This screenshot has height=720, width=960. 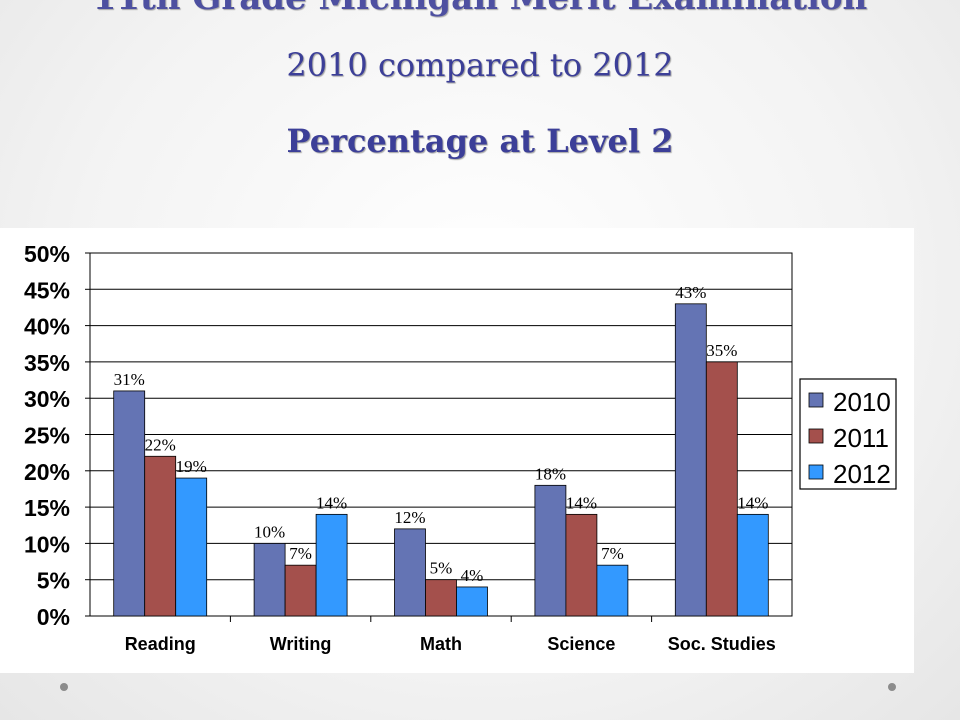 I want to click on data-label: 10%, so click(x=269, y=531).